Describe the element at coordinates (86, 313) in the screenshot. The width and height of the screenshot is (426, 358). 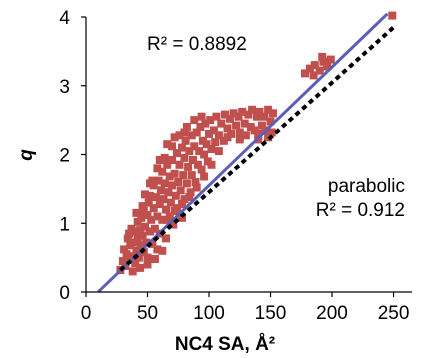
I see `x-tick-label: 0` at that location.